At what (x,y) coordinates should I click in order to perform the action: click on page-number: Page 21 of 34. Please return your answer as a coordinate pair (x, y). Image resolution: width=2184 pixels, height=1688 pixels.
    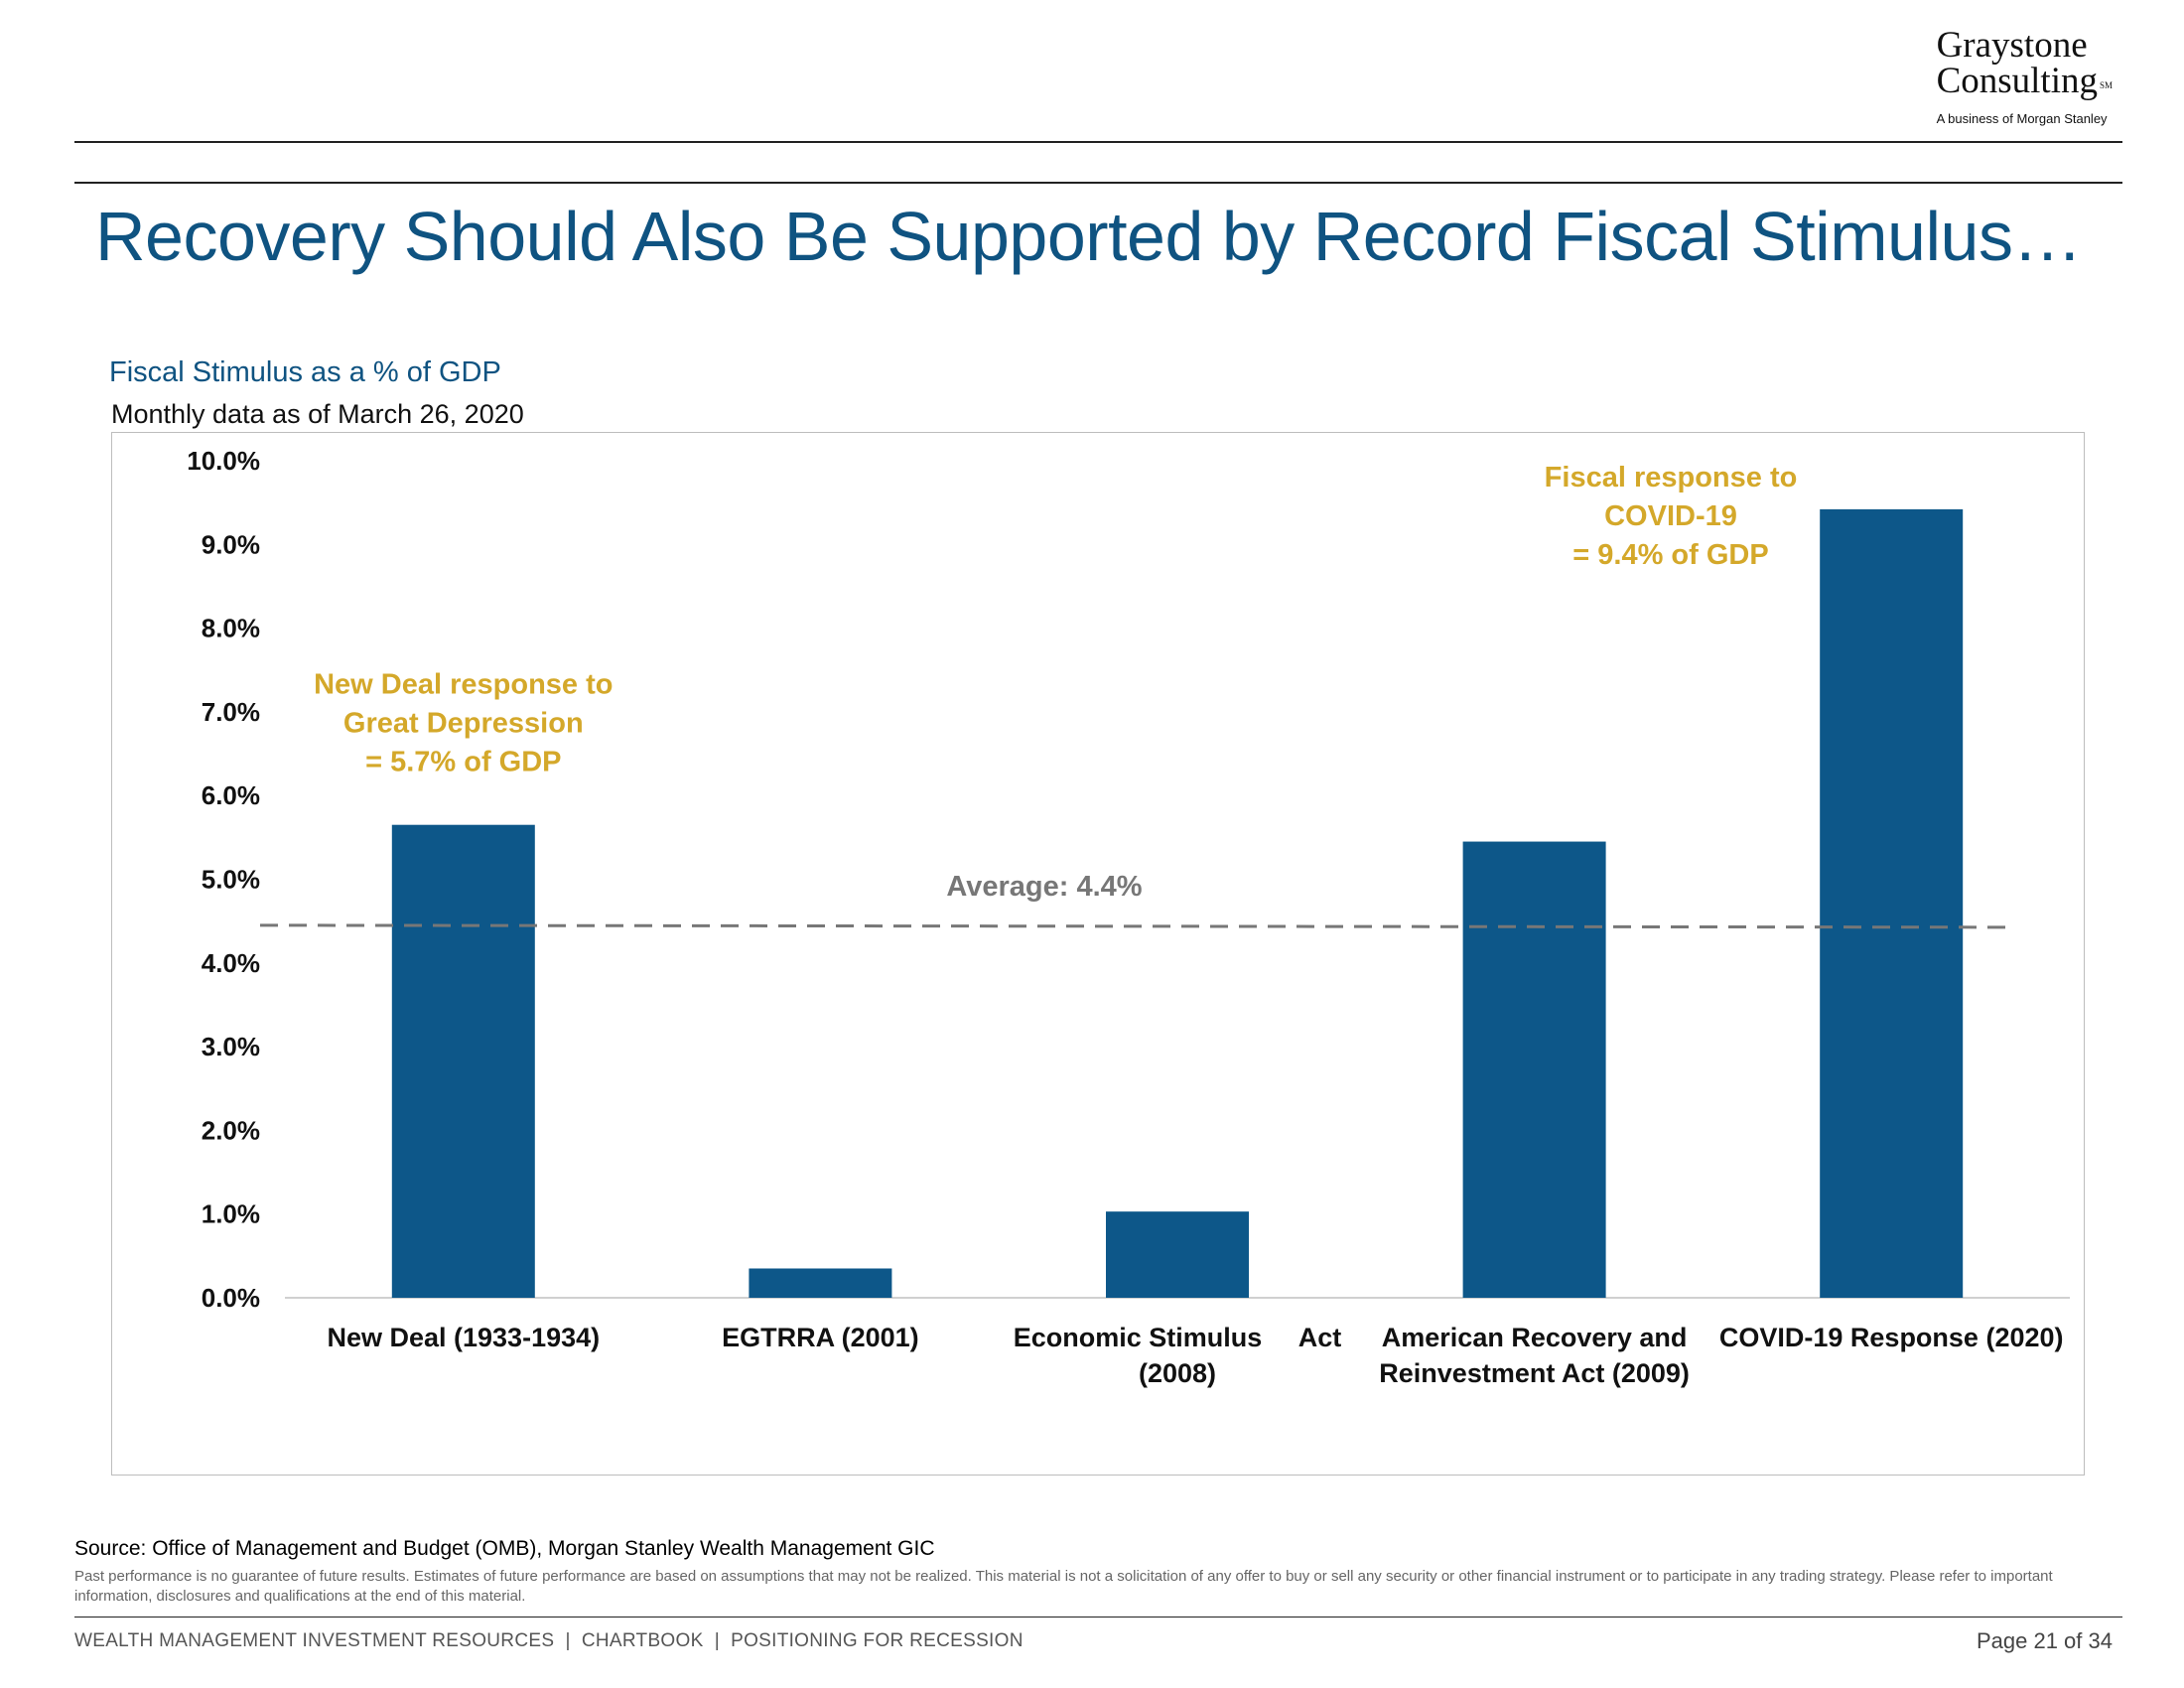
    Looking at the image, I should click on (2044, 1640).